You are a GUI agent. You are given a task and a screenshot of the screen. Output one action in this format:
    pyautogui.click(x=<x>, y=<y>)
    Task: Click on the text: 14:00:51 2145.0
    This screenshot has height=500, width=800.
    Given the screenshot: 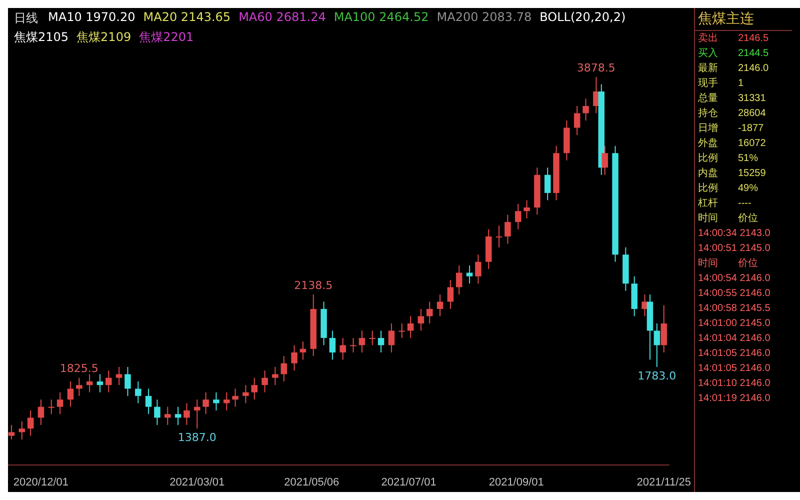 What is the action you would take?
    pyautogui.click(x=734, y=248)
    